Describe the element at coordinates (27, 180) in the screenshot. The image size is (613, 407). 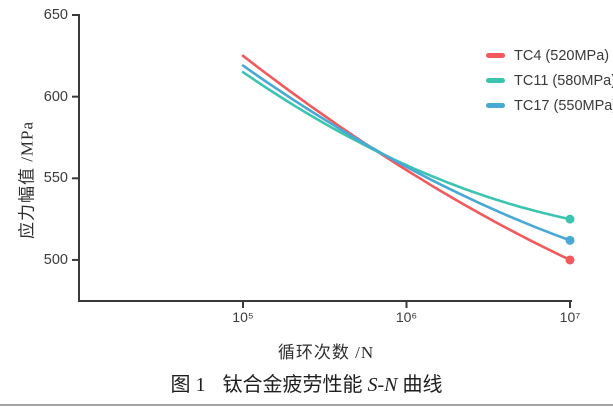
I see `y-axis-label: 应力幅值 /MPa` at that location.